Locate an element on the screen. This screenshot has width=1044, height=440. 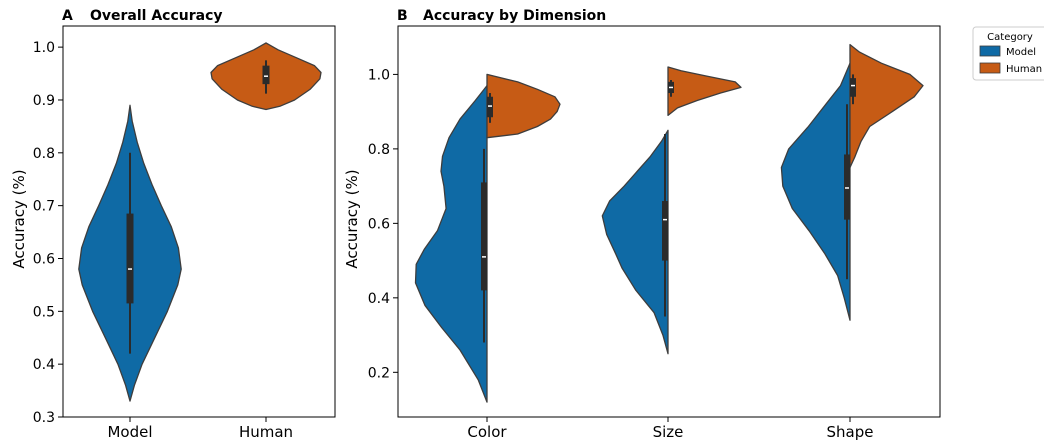
ytick-label: 0.3 is located at coordinates (44, 418).